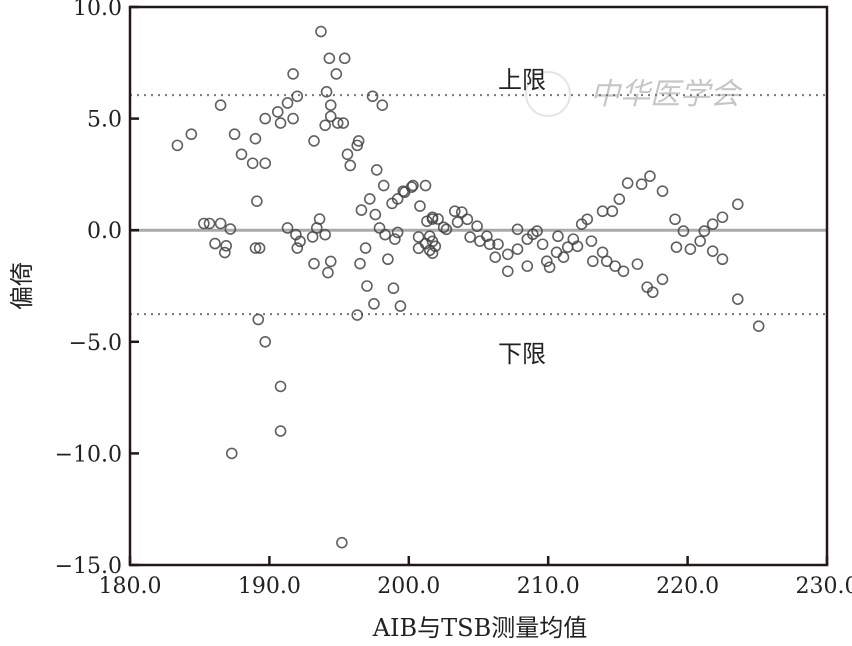  I want to click on y-tick-label: −15.0, so click(88, 566).